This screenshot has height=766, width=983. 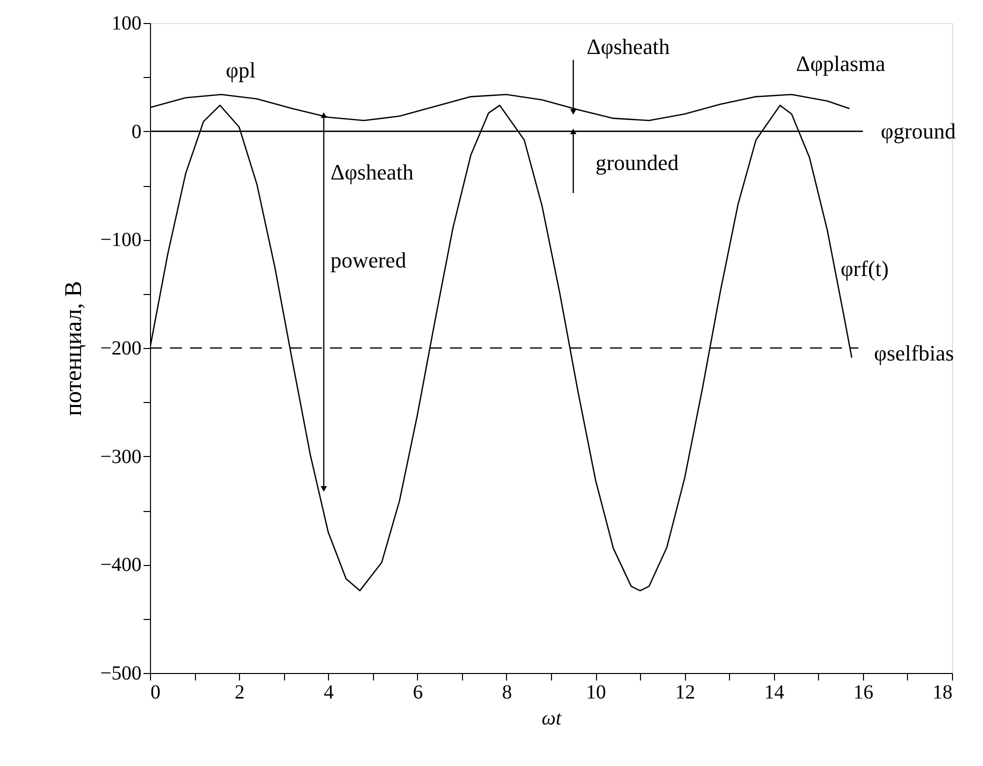 I want to click on x-tick-label: 16, so click(x=863, y=693).